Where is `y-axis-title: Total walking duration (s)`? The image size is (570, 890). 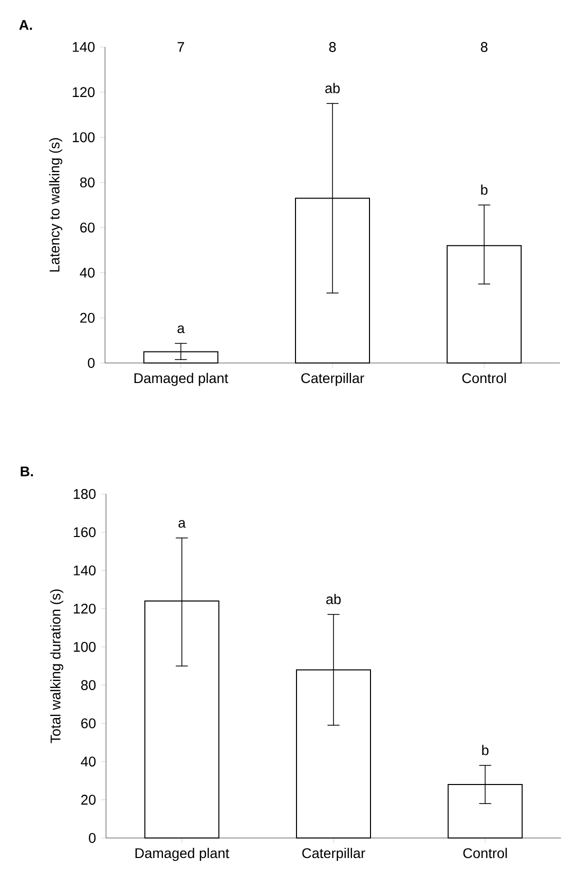
y-axis-title: Total walking duration (s) is located at coordinates (57, 666).